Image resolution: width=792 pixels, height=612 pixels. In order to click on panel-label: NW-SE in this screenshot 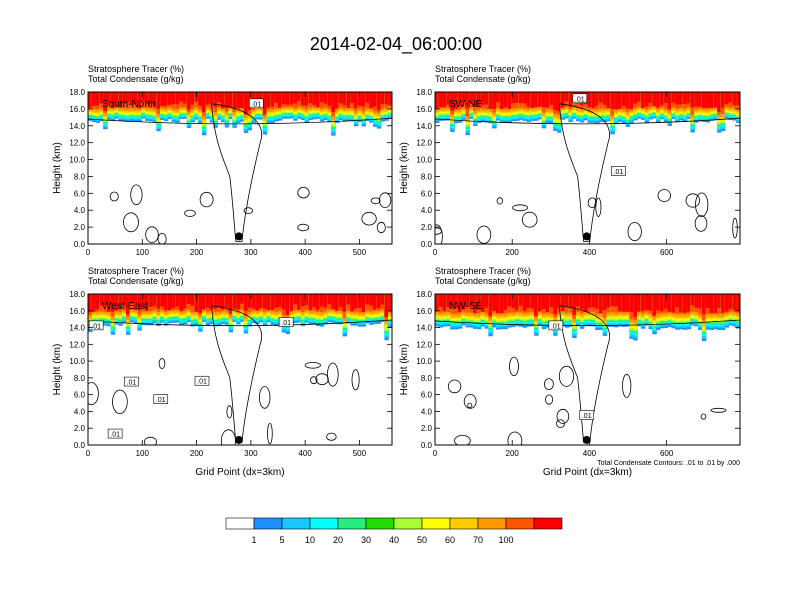, I will do `click(465, 306)`.